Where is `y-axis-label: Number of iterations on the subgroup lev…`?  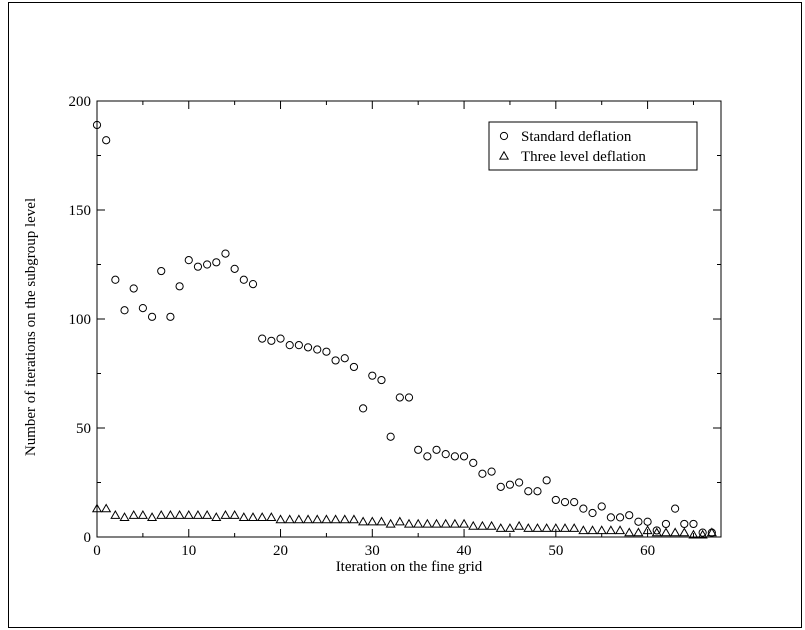 y-axis-label: Number of iterations on the subgroup lev… is located at coordinates (31, 327).